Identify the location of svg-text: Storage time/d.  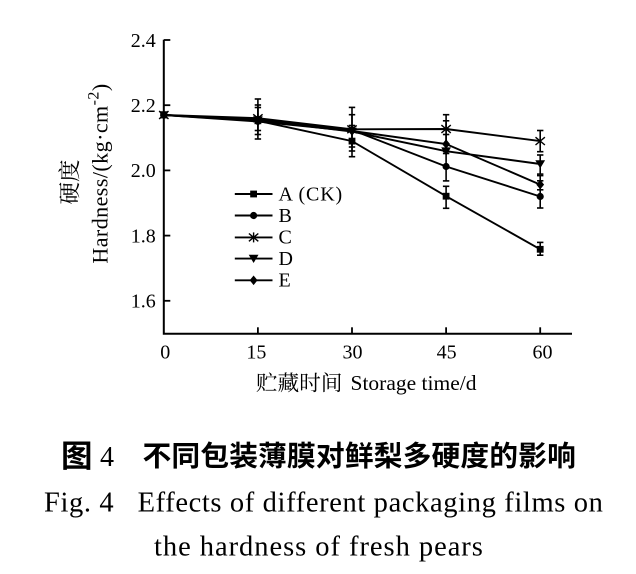
(414, 383).